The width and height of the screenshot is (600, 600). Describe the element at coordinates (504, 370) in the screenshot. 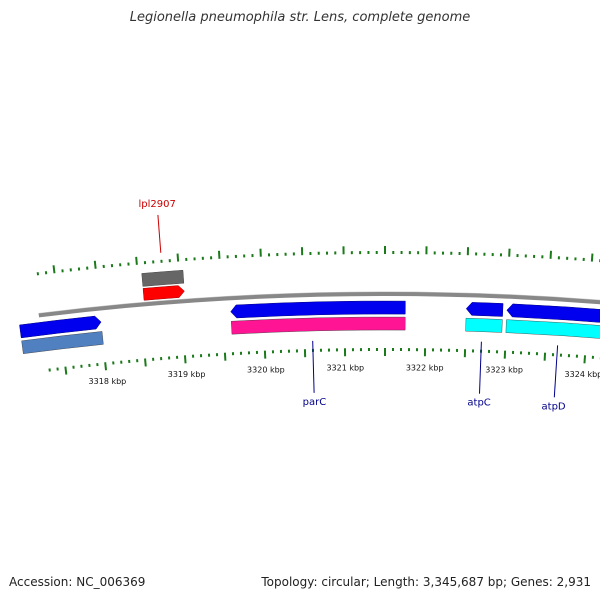

I see `tick-label: 3323 kbp` at that location.